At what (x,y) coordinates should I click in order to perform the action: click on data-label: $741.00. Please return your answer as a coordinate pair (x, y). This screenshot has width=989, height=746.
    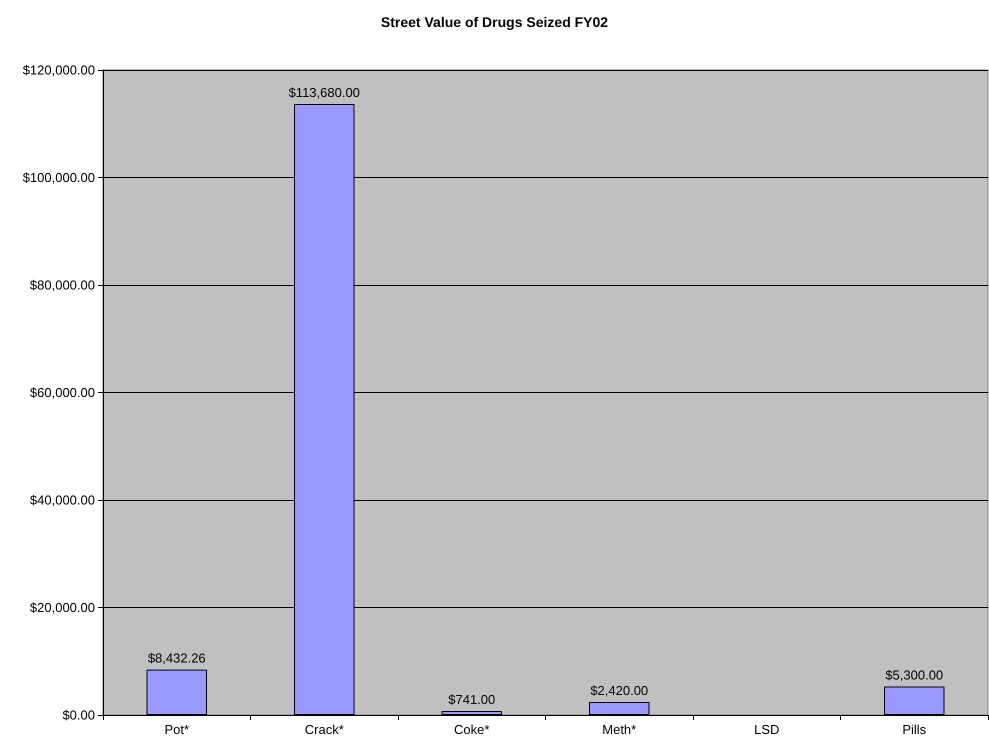
    Looking at the image, I should click on (472, 700).